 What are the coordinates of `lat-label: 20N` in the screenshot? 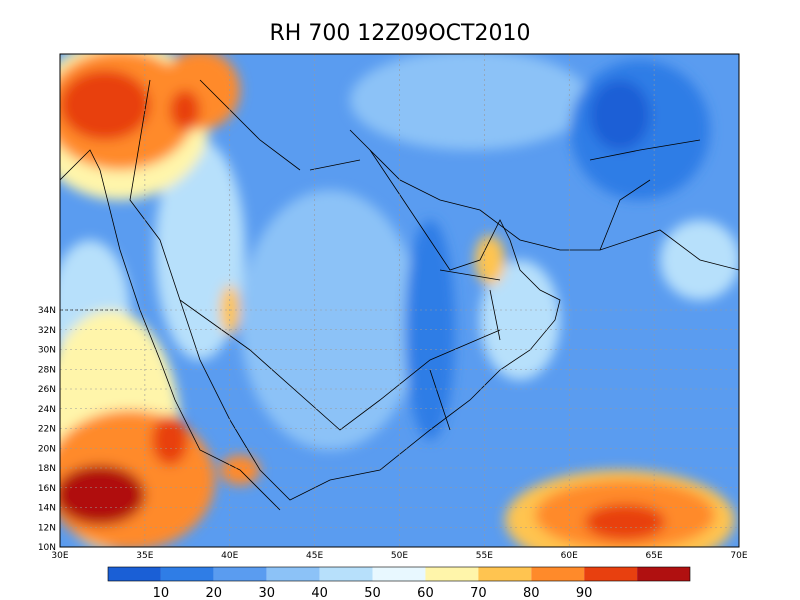 It's located at (47, 449).